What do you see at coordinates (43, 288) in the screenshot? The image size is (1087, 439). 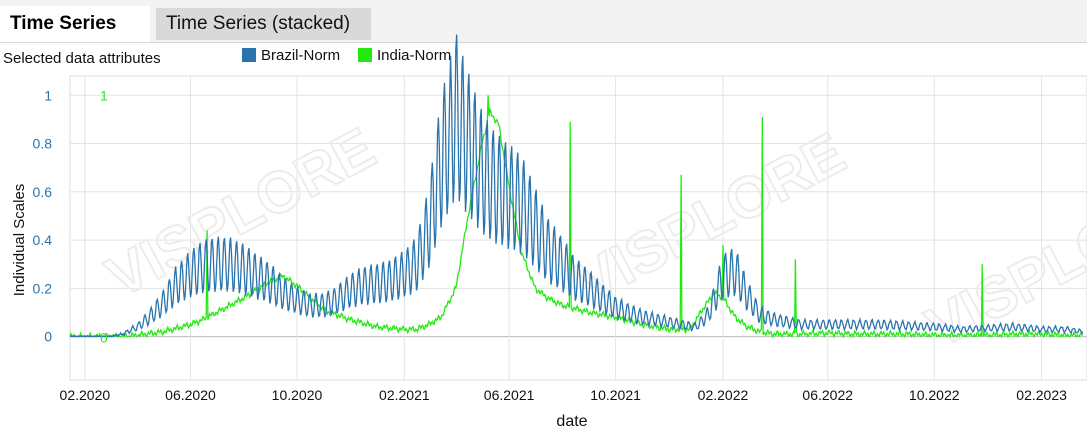 I see `y-tick-label: 0.2` at bounding box center [43, 288].